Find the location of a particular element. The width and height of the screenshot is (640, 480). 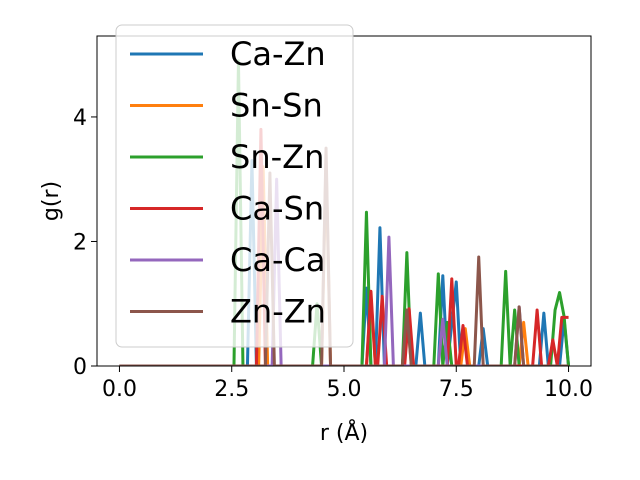

x-tick-label: 2.5 is located at coordinates (231, 389).